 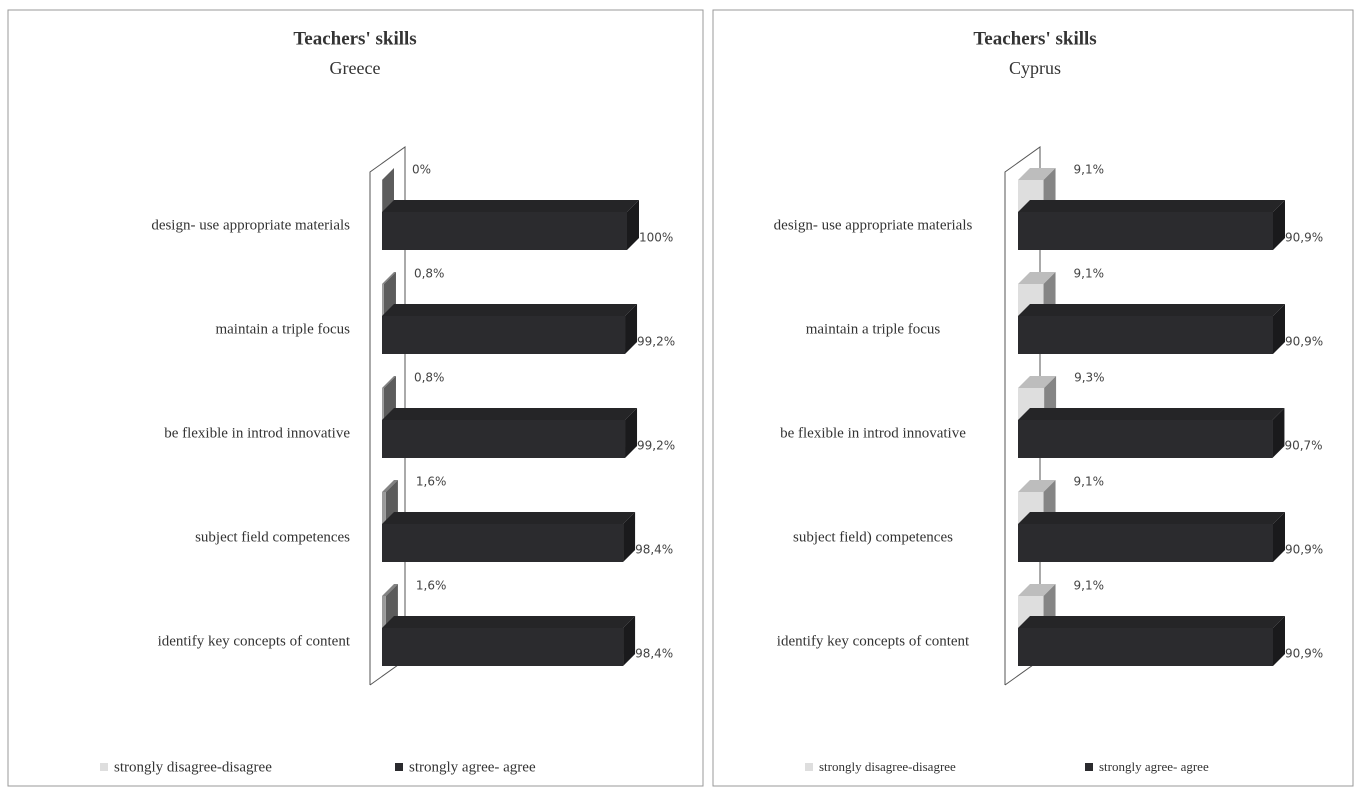 I want to click on value-label: 0%, so click(x=421, y=170).